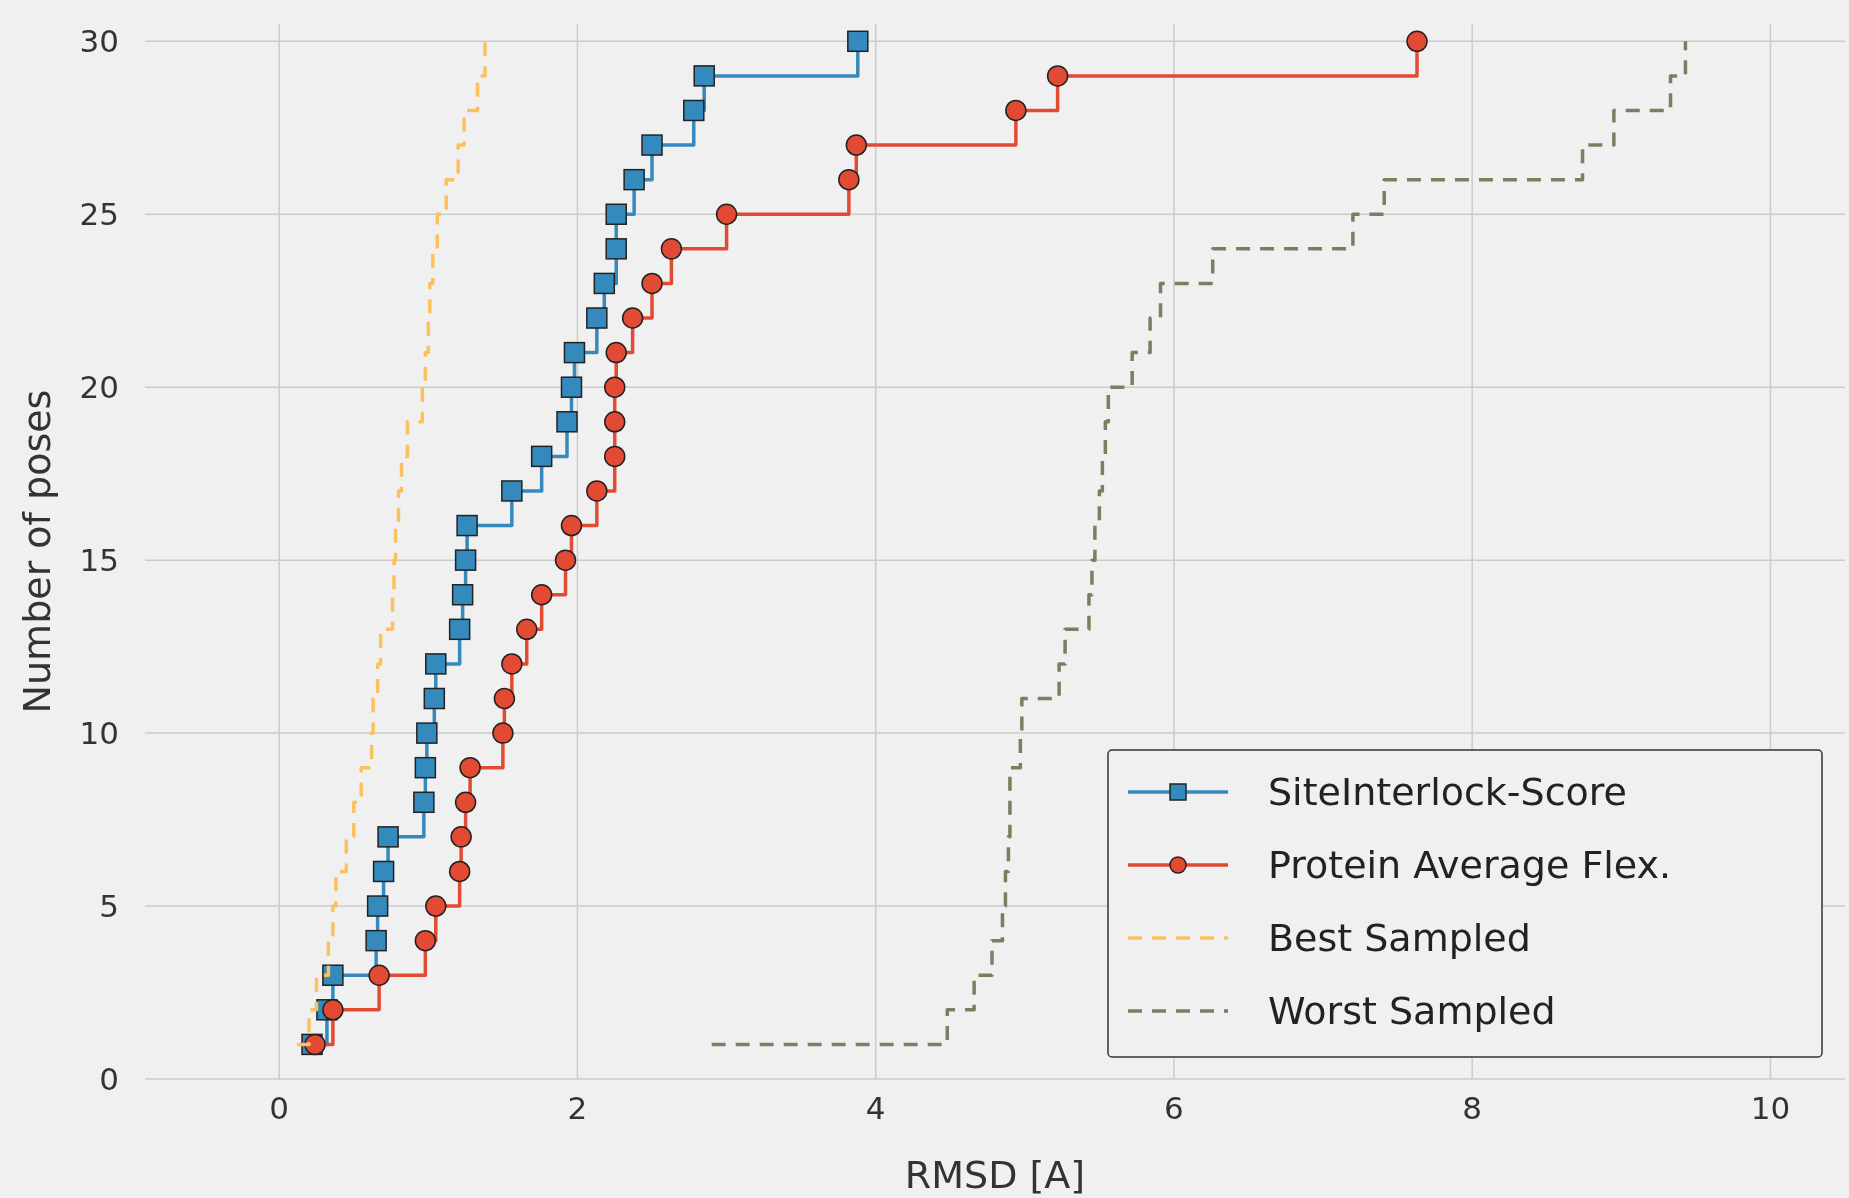 The height and width of the screenshot is (1198, 1849). Describe the element at coordinates (279, 1108) in the screenshot. I see `x-tick-label: 0` at that location.